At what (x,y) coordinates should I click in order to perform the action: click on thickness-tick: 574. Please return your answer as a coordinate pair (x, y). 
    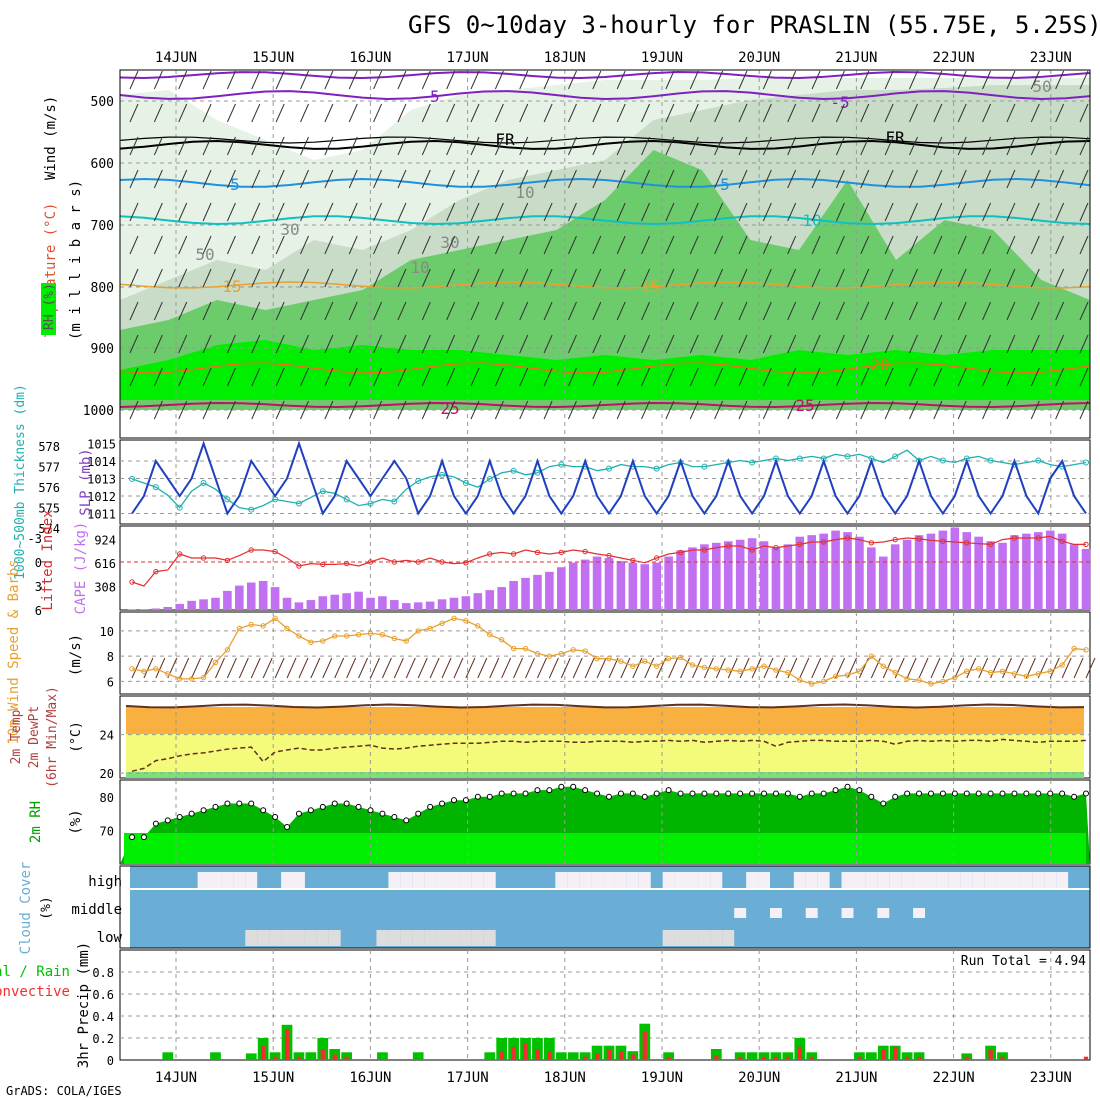
    Looking at the image, I should click on (49, 529).